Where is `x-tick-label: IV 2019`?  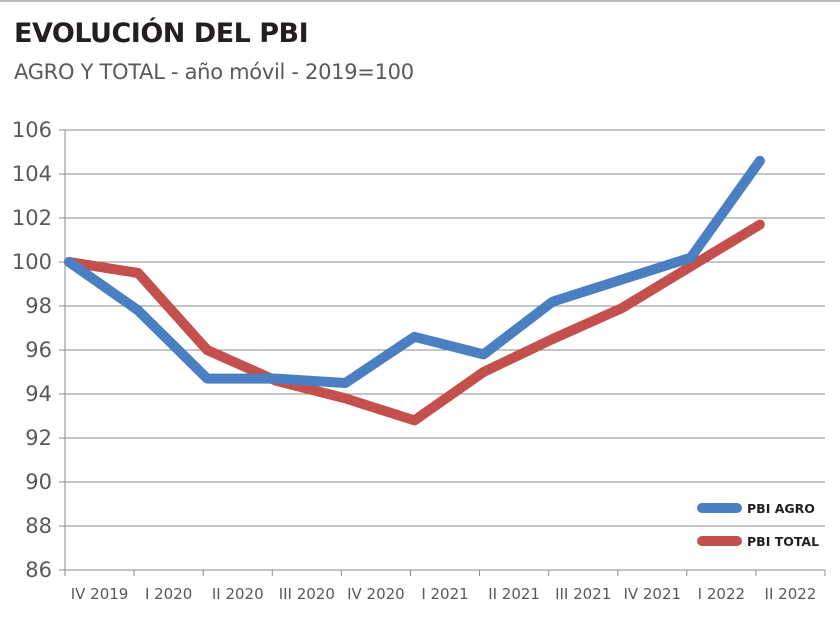 x-tick-label: IV 2019 is located at coordinates (100, 594).